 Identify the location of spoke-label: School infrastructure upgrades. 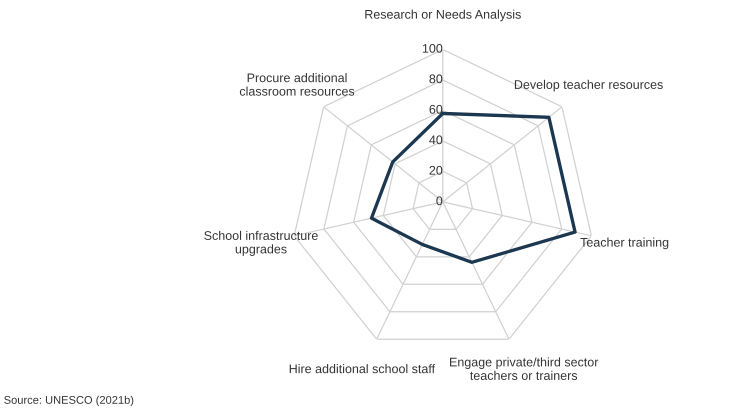
(261, 243).